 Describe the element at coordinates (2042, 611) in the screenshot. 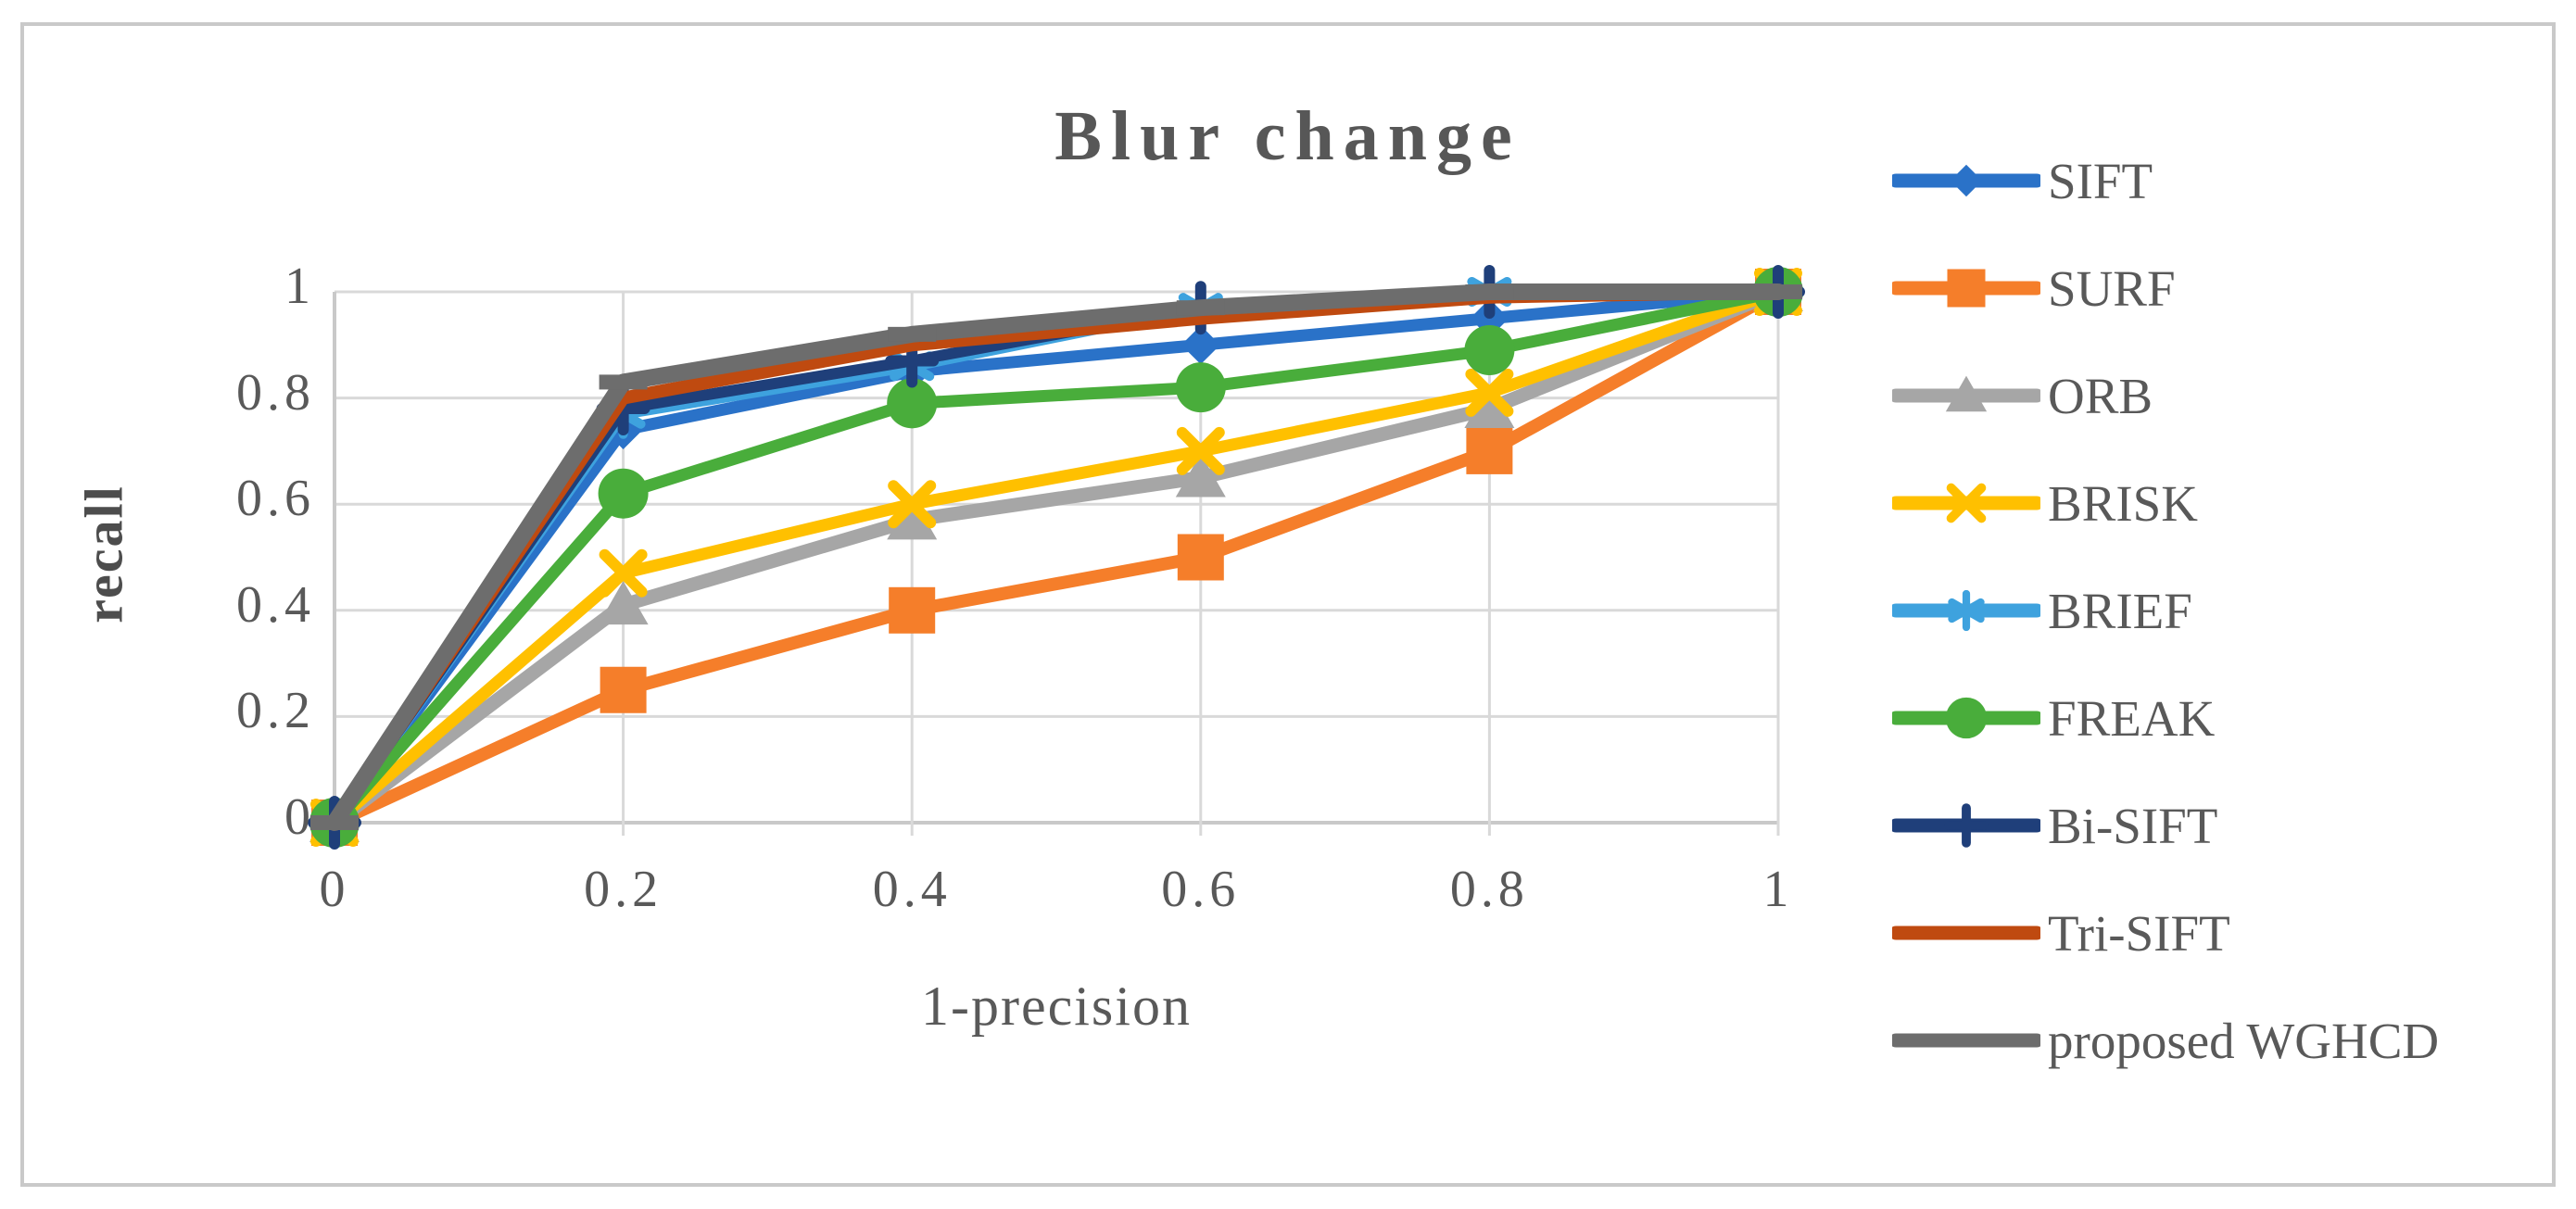

I see `legend-item-brief: BRIEF` at that location.